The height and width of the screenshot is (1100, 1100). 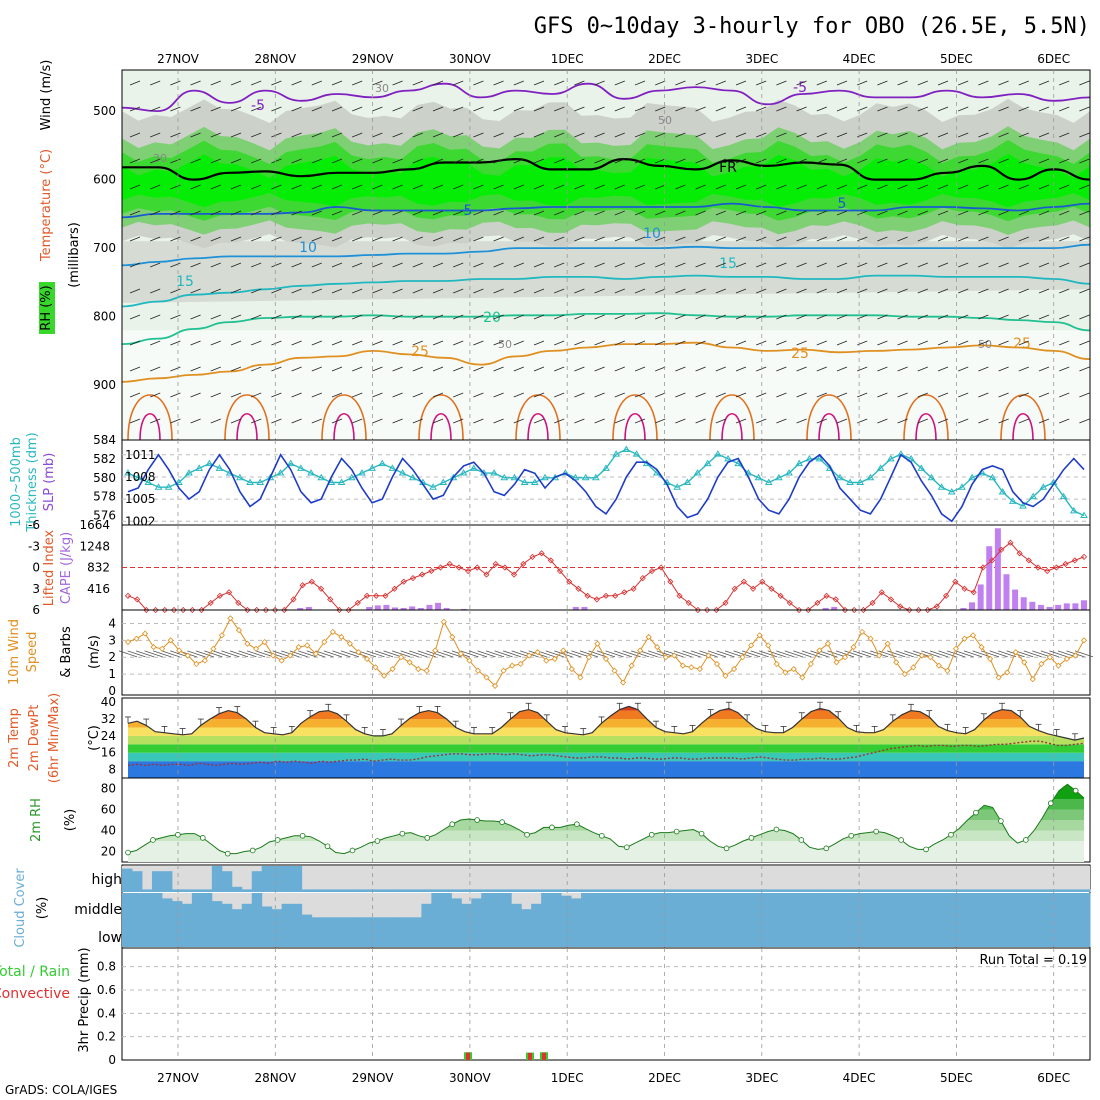 What do you see at coordinates (800, 88) in the screenshot?
I see `isotherm-label: -5` at bounding box center [800, 88].